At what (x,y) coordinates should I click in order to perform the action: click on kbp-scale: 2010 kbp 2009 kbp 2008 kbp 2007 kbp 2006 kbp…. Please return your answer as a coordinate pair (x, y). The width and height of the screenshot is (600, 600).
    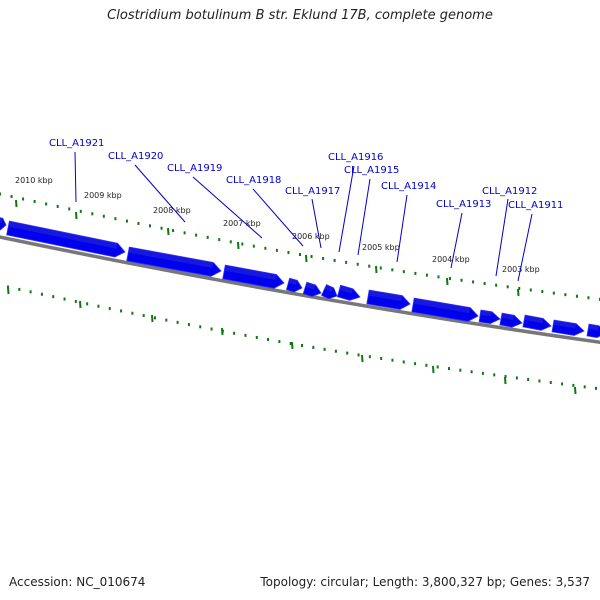
    Looking at the image, I should click on (277, 225).